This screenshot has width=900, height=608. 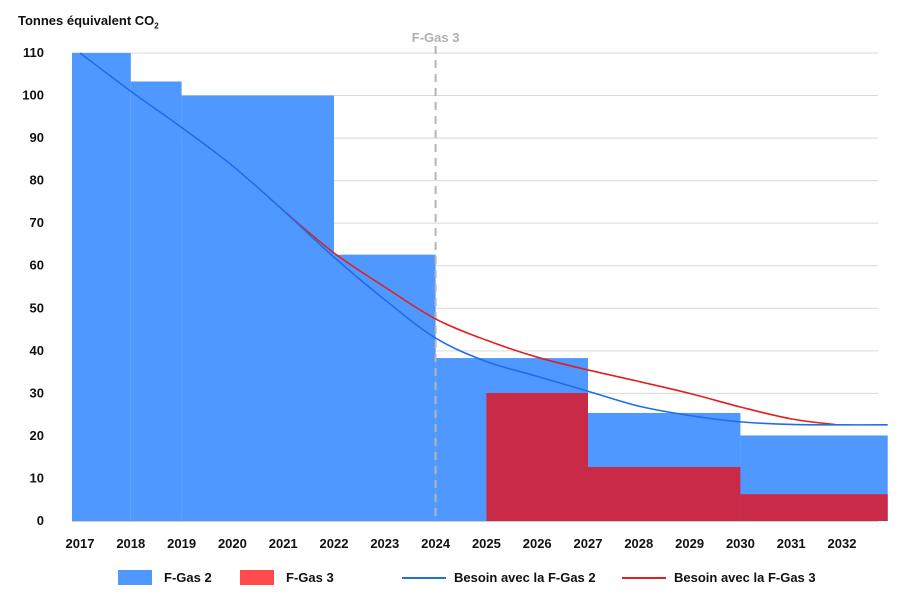 I want to click on legend-fgas2: F-Gas 2, so click(x=165, y=577).